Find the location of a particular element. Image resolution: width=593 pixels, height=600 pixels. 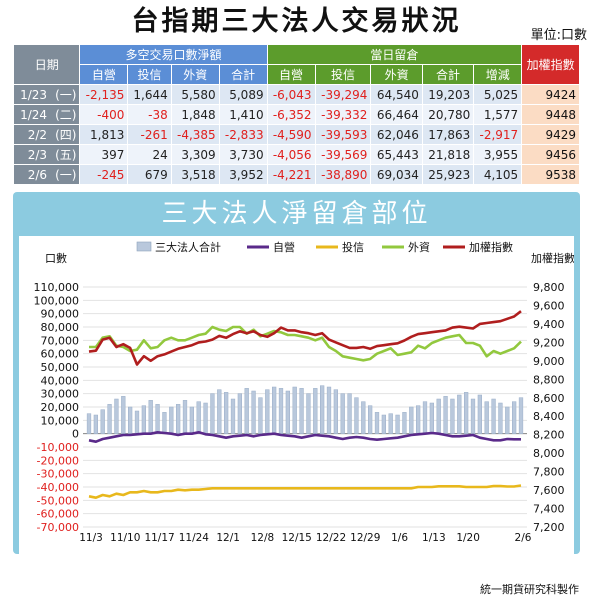

chart-title: 三大法人淨留倉部位 is located at coordinates (296, 214).